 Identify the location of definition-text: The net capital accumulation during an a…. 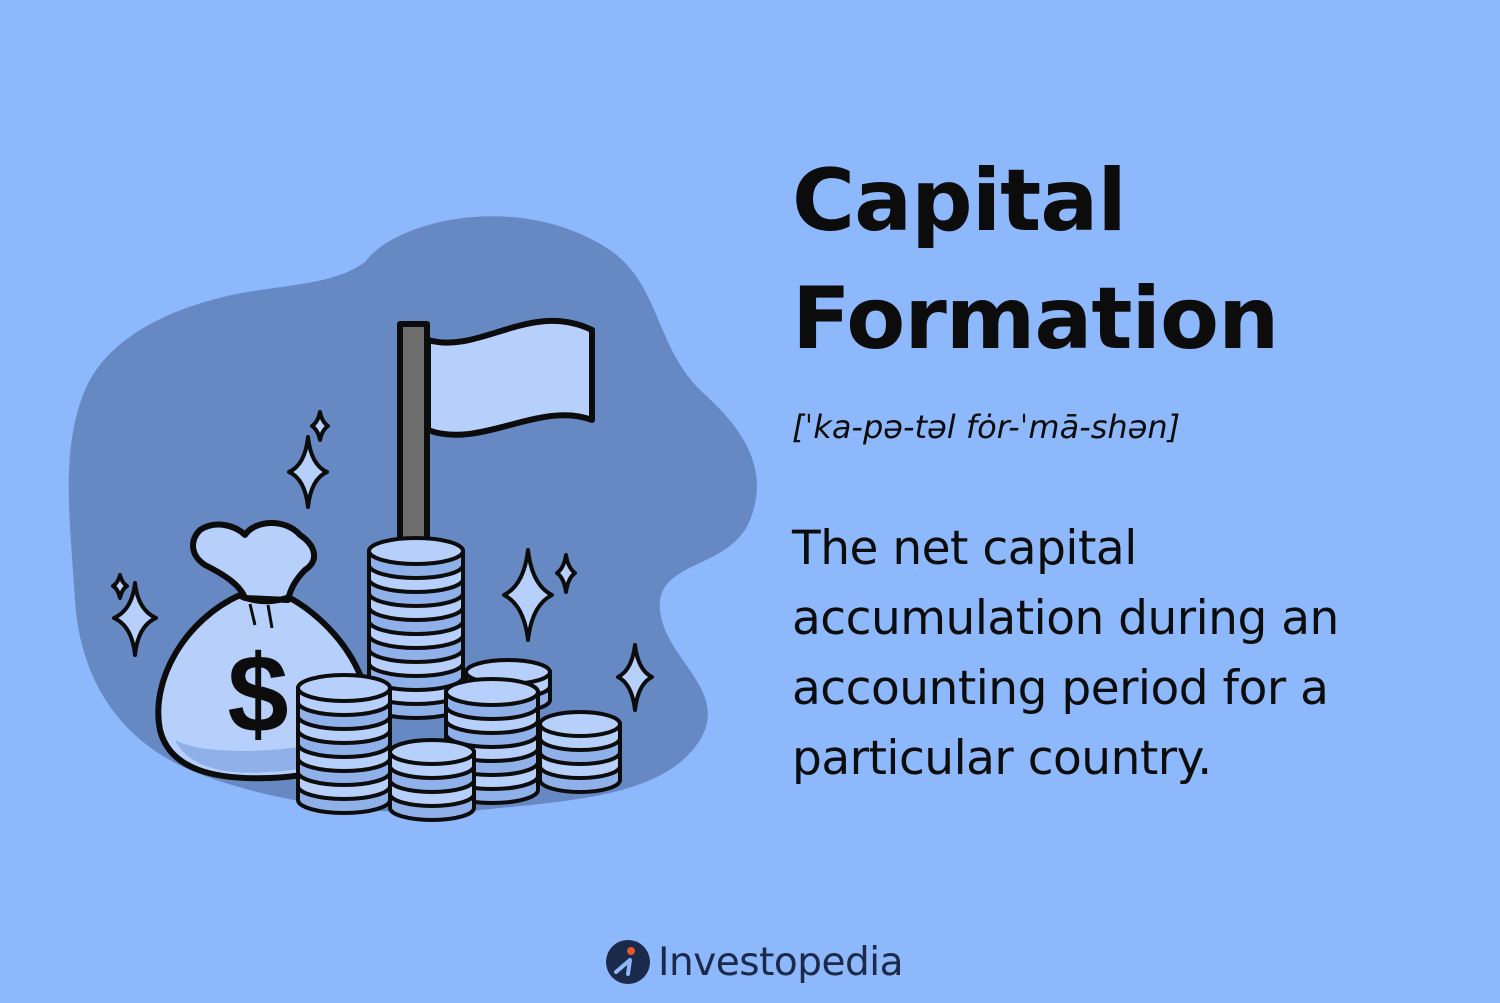
(1065, 653).